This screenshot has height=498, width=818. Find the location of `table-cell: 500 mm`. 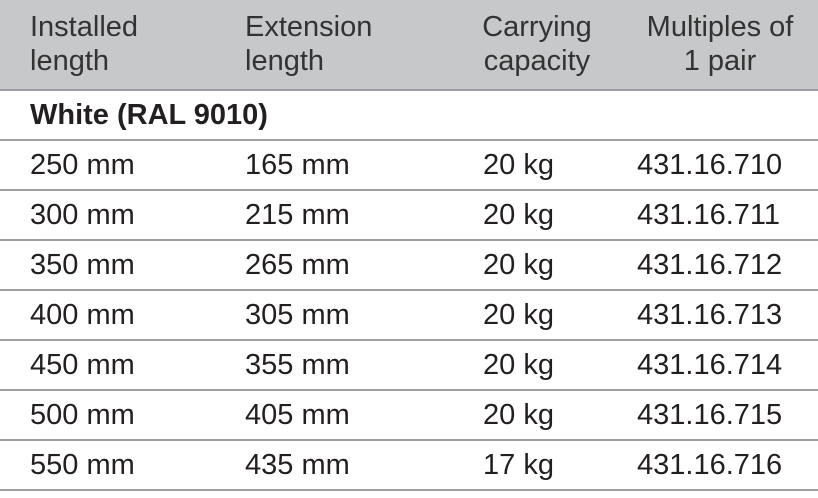

table-cell: 500 mm is located at coordinates (82, 415).